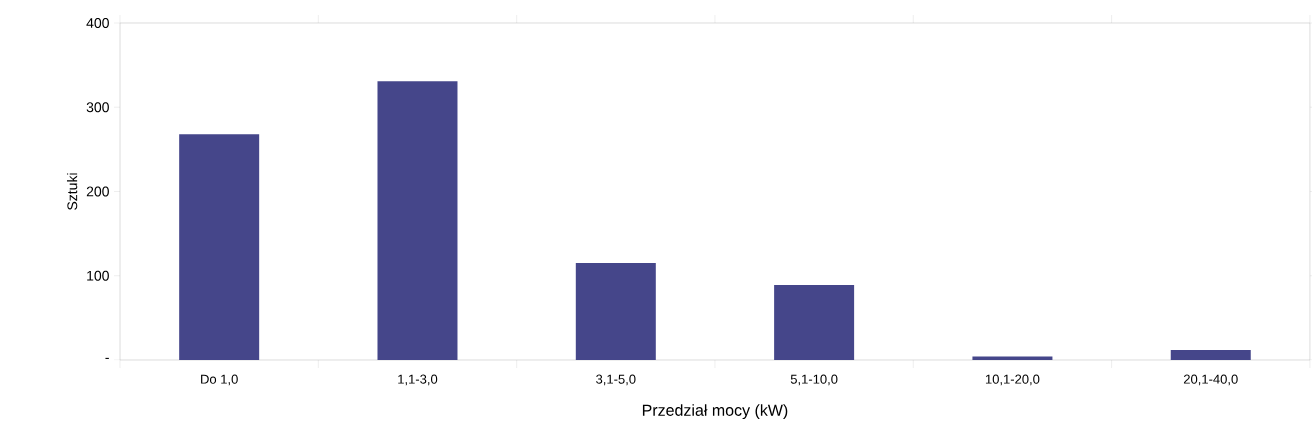 Image resolution: width=1312 pixels, height=446 pixels. What do you see at coordinates (715, 412) in the screenshot?
I see `x-axis-title: Przedział mocy (kW)` at bounding box center [715, 412].